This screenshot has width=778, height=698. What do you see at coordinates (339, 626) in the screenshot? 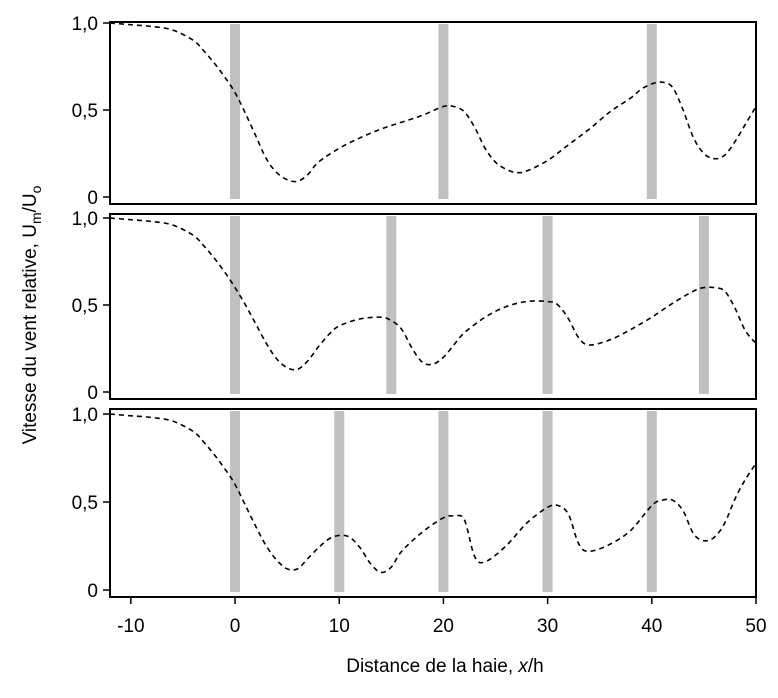
I see `x-tick-label: 10` at bounding box center [339, 626].